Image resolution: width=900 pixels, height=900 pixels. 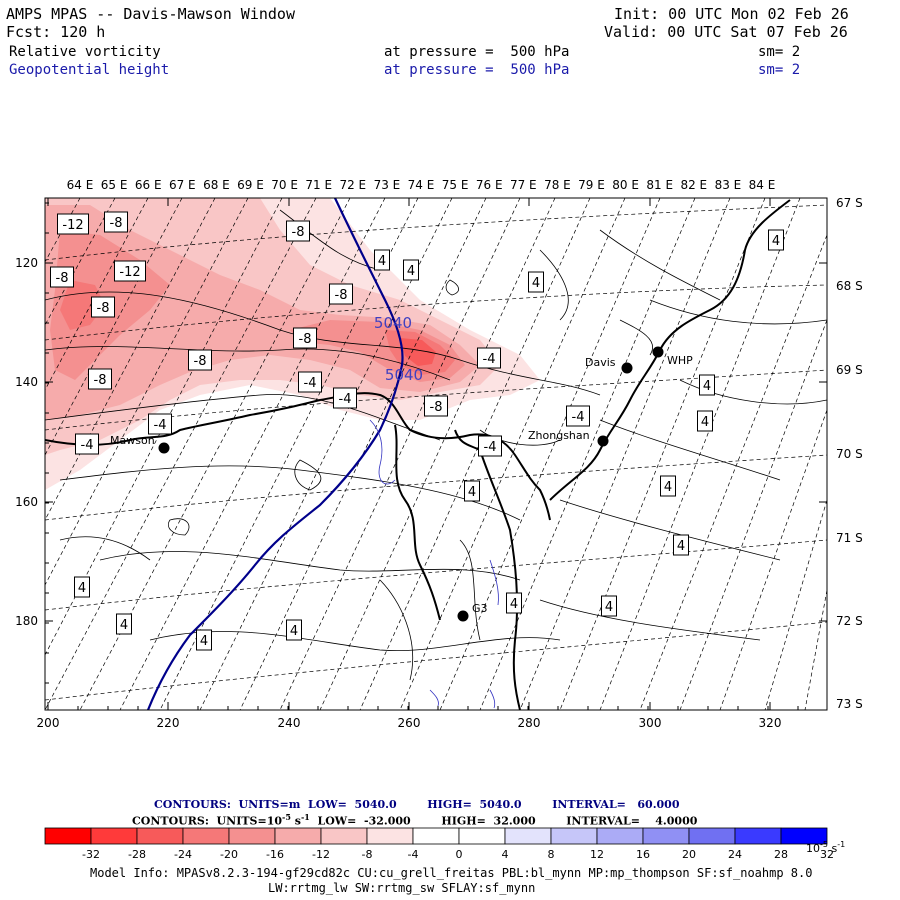 I want to click on lon-label: 83 E, so click(x=728, y=185).